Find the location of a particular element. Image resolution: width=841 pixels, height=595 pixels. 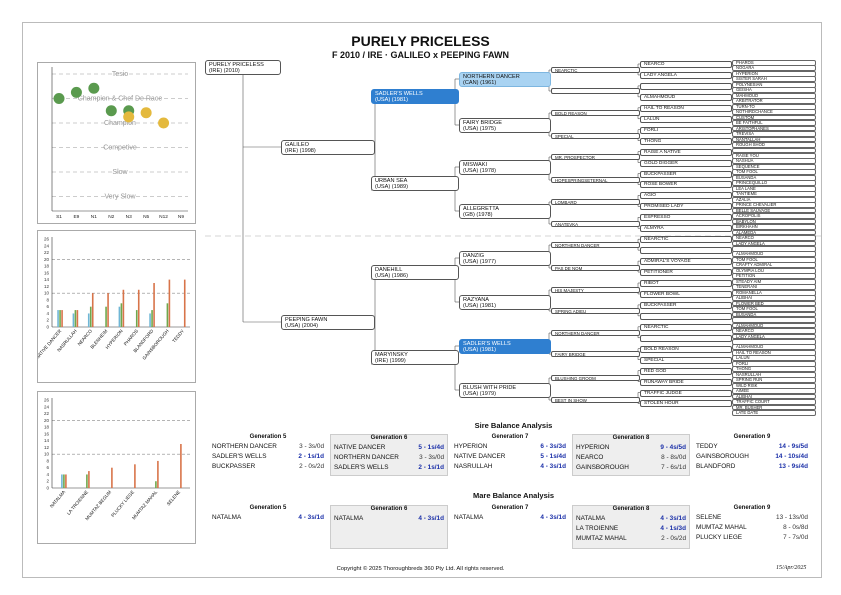

pedigree-gen6-horse: LATE DATE is located at coordinates (774, 413).